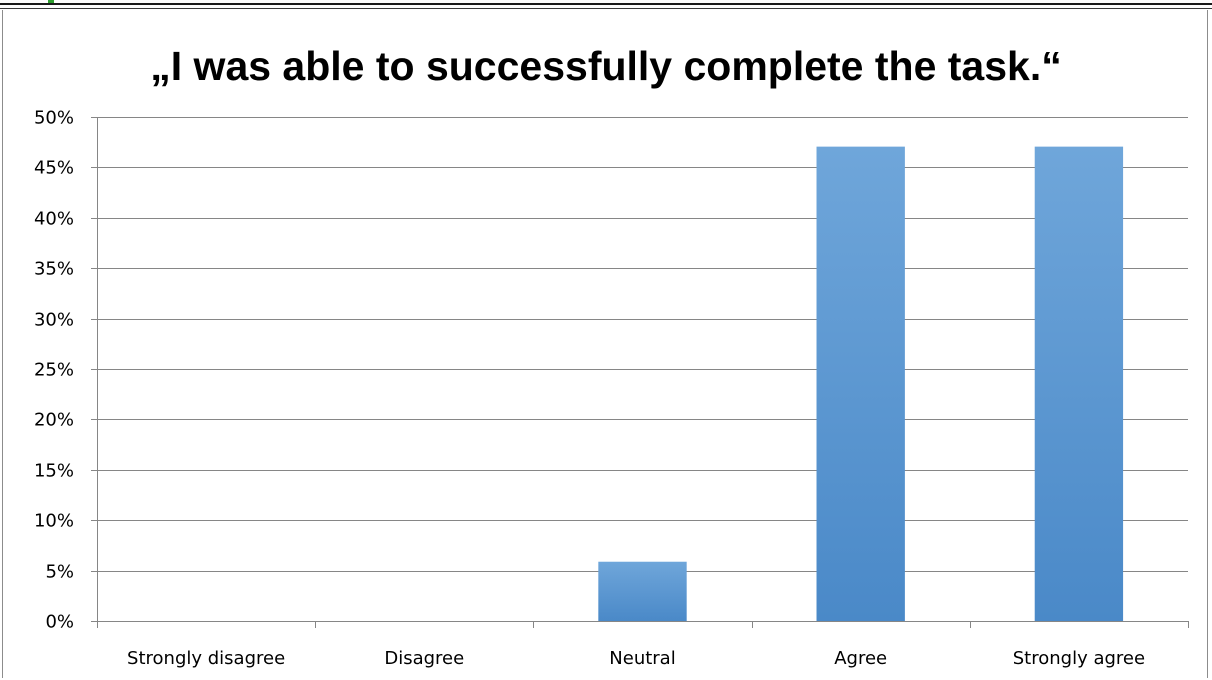 Image resolution: width=1212 pixels, height=680 pixels. Describe the element at coordinates (860, 658) in the screenshot. I see `x-tick-label: Agree` at that location.